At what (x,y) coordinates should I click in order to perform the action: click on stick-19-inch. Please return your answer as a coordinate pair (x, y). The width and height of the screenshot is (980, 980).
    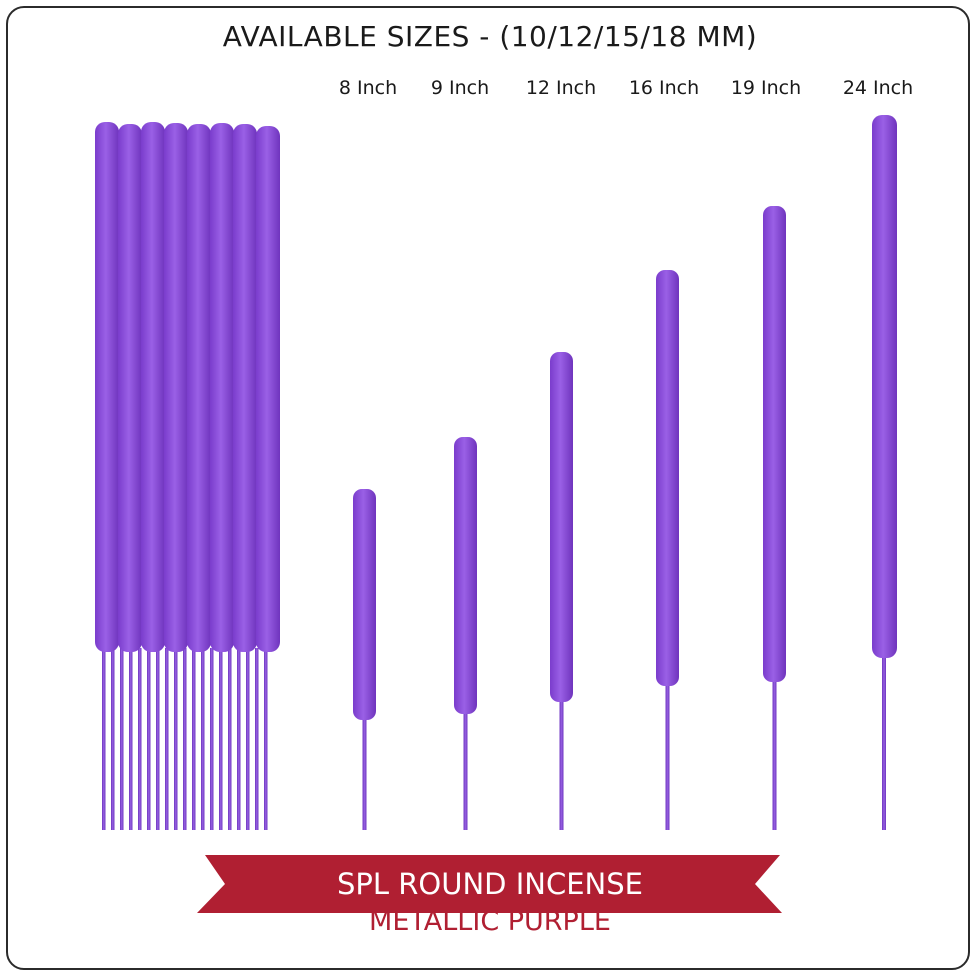
    Looking at the image, I should click on (774, 518).